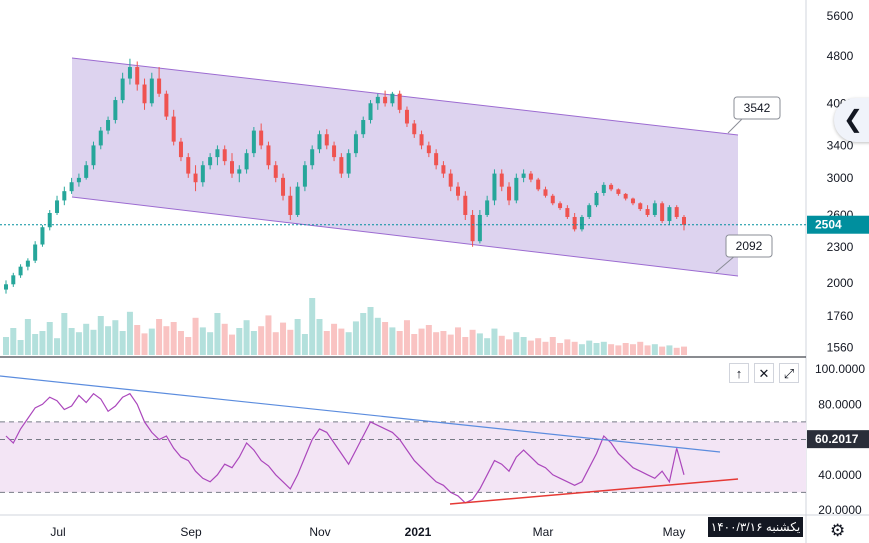  What do you see at coordinates (764, 373) in the screenshot?
I see `close-pane-button: ✕` at bounding box center [764, 373].